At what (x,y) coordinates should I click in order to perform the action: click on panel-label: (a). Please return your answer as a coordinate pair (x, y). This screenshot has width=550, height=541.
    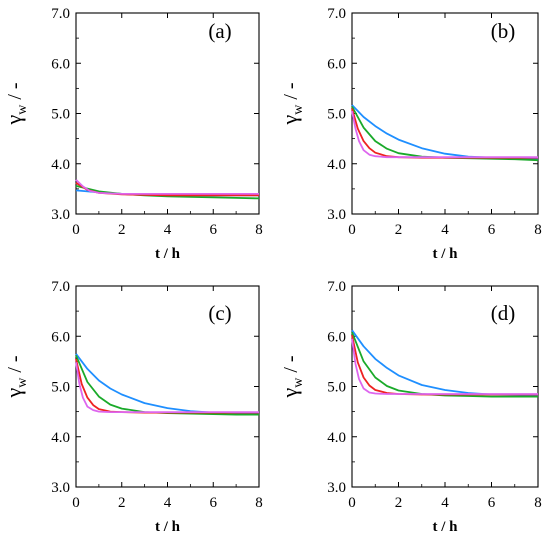
    Looking at the image, I should click on (219, 31).